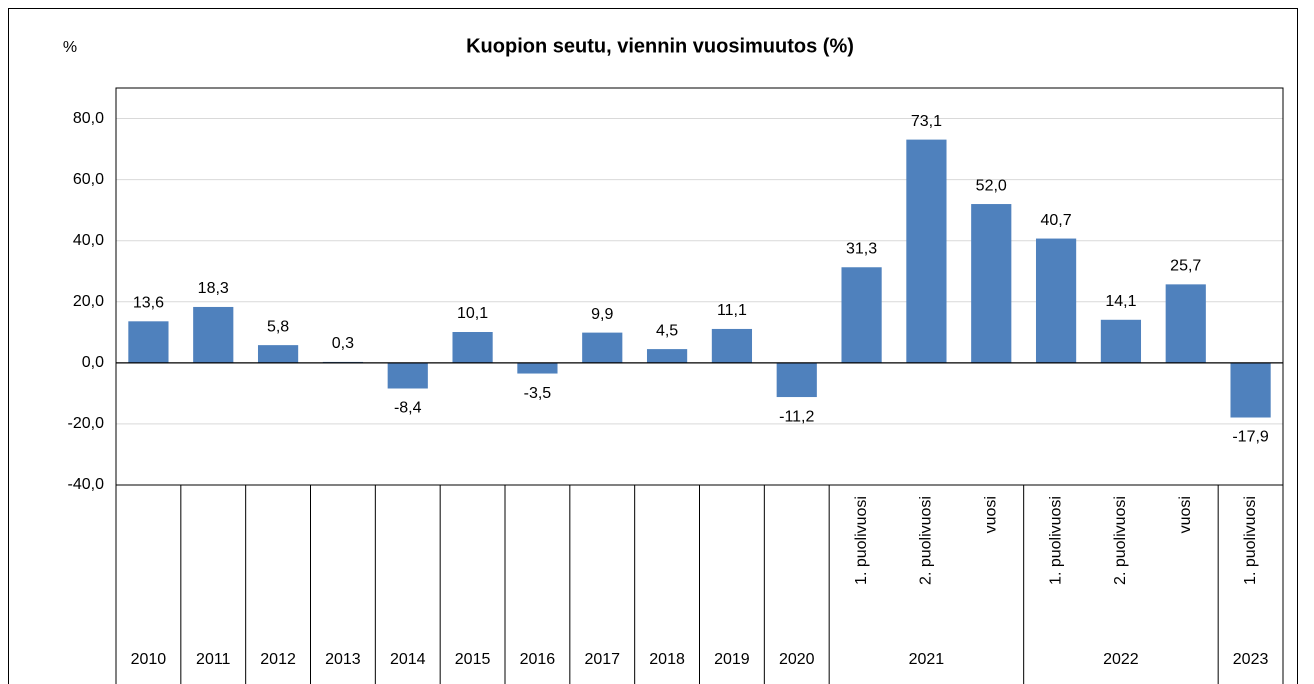 Image resolution: width=1314 pixels, height=684 pixels. Describe the element at coordinates (213, 288) in the screenshot. I see `value-label: 18,3` at that location.